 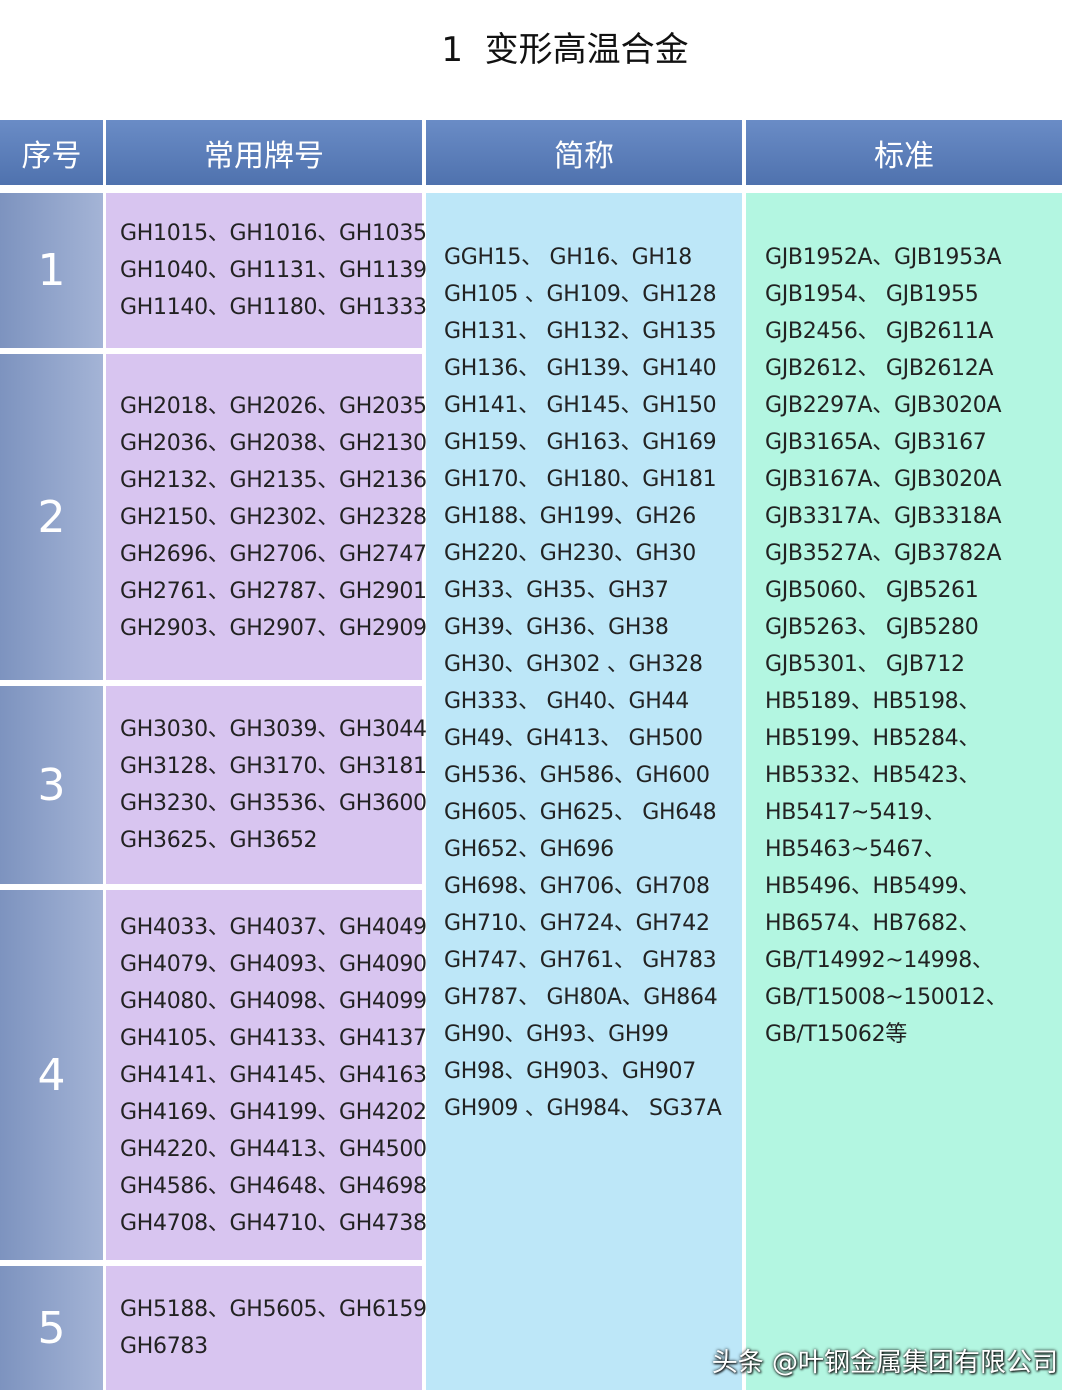 What do you see at coordinates (273, 480) in the screenshot?
I see `grade-line: GH2132、GH2135、GH2136` at bounding box center [273, 480].